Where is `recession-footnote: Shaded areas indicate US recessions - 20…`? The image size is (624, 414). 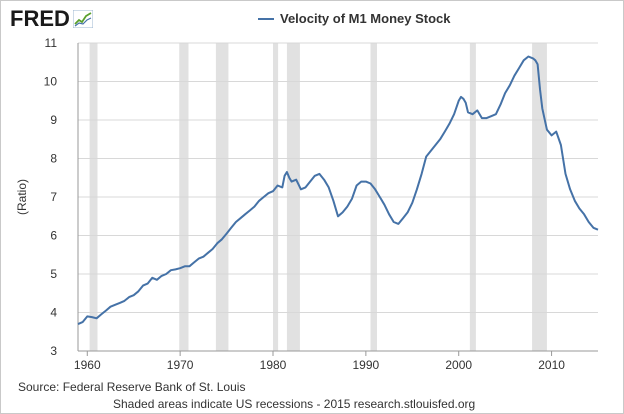 recession-footnote: Shaded areas indicate US recessions - 20… is located at coordinates (294, 404).